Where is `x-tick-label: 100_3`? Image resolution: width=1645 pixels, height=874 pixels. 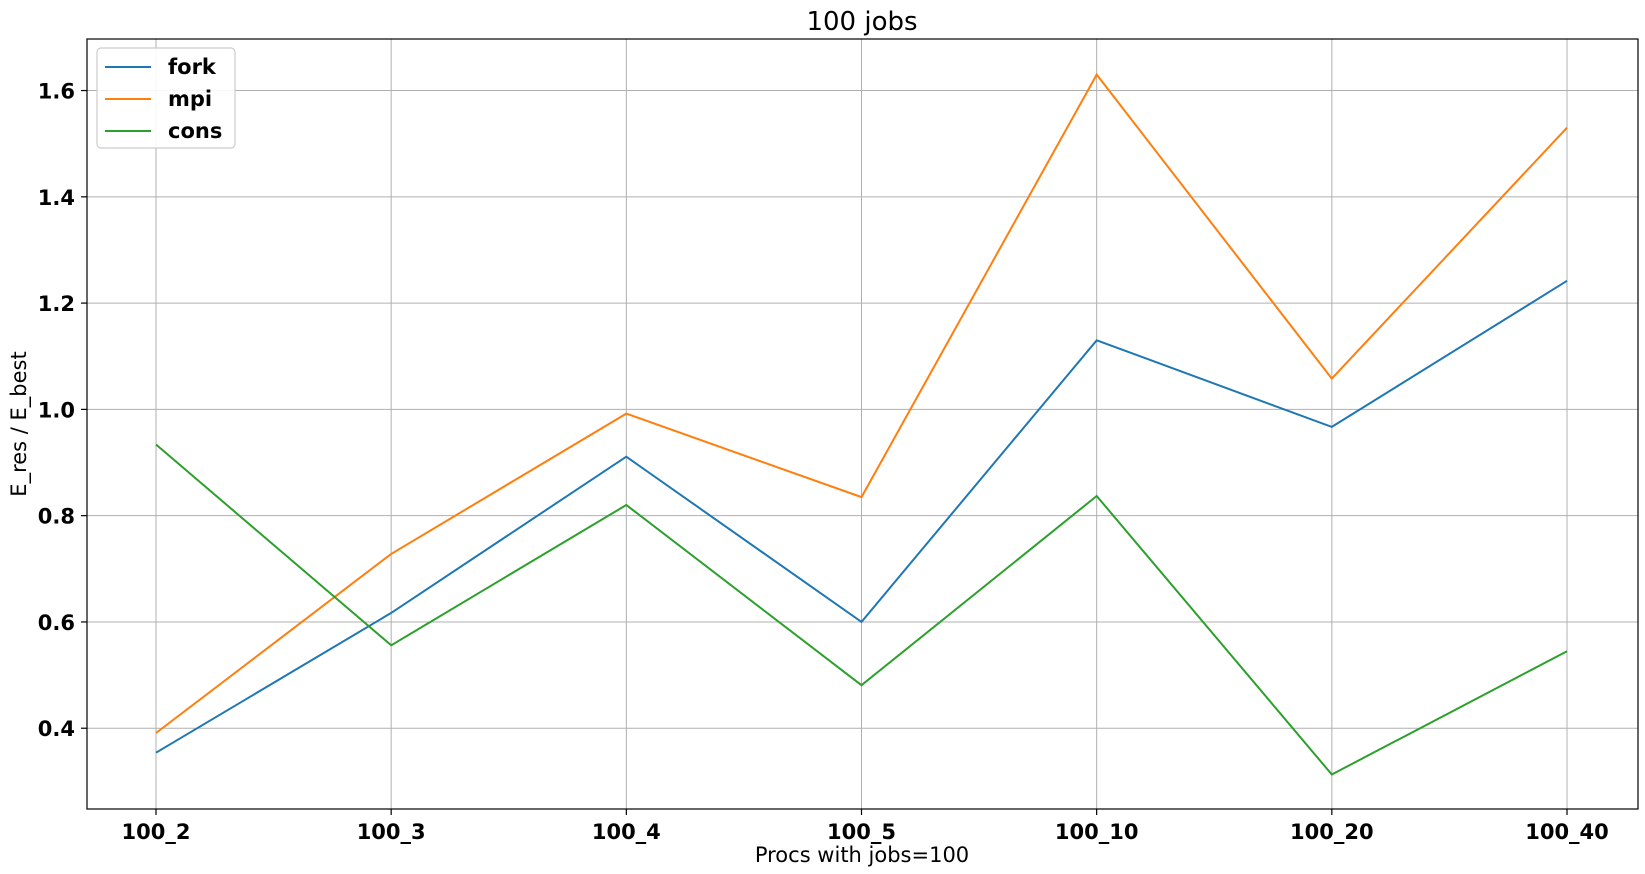
x-tick-label: 100_3 is located at coordinates (391, 832).